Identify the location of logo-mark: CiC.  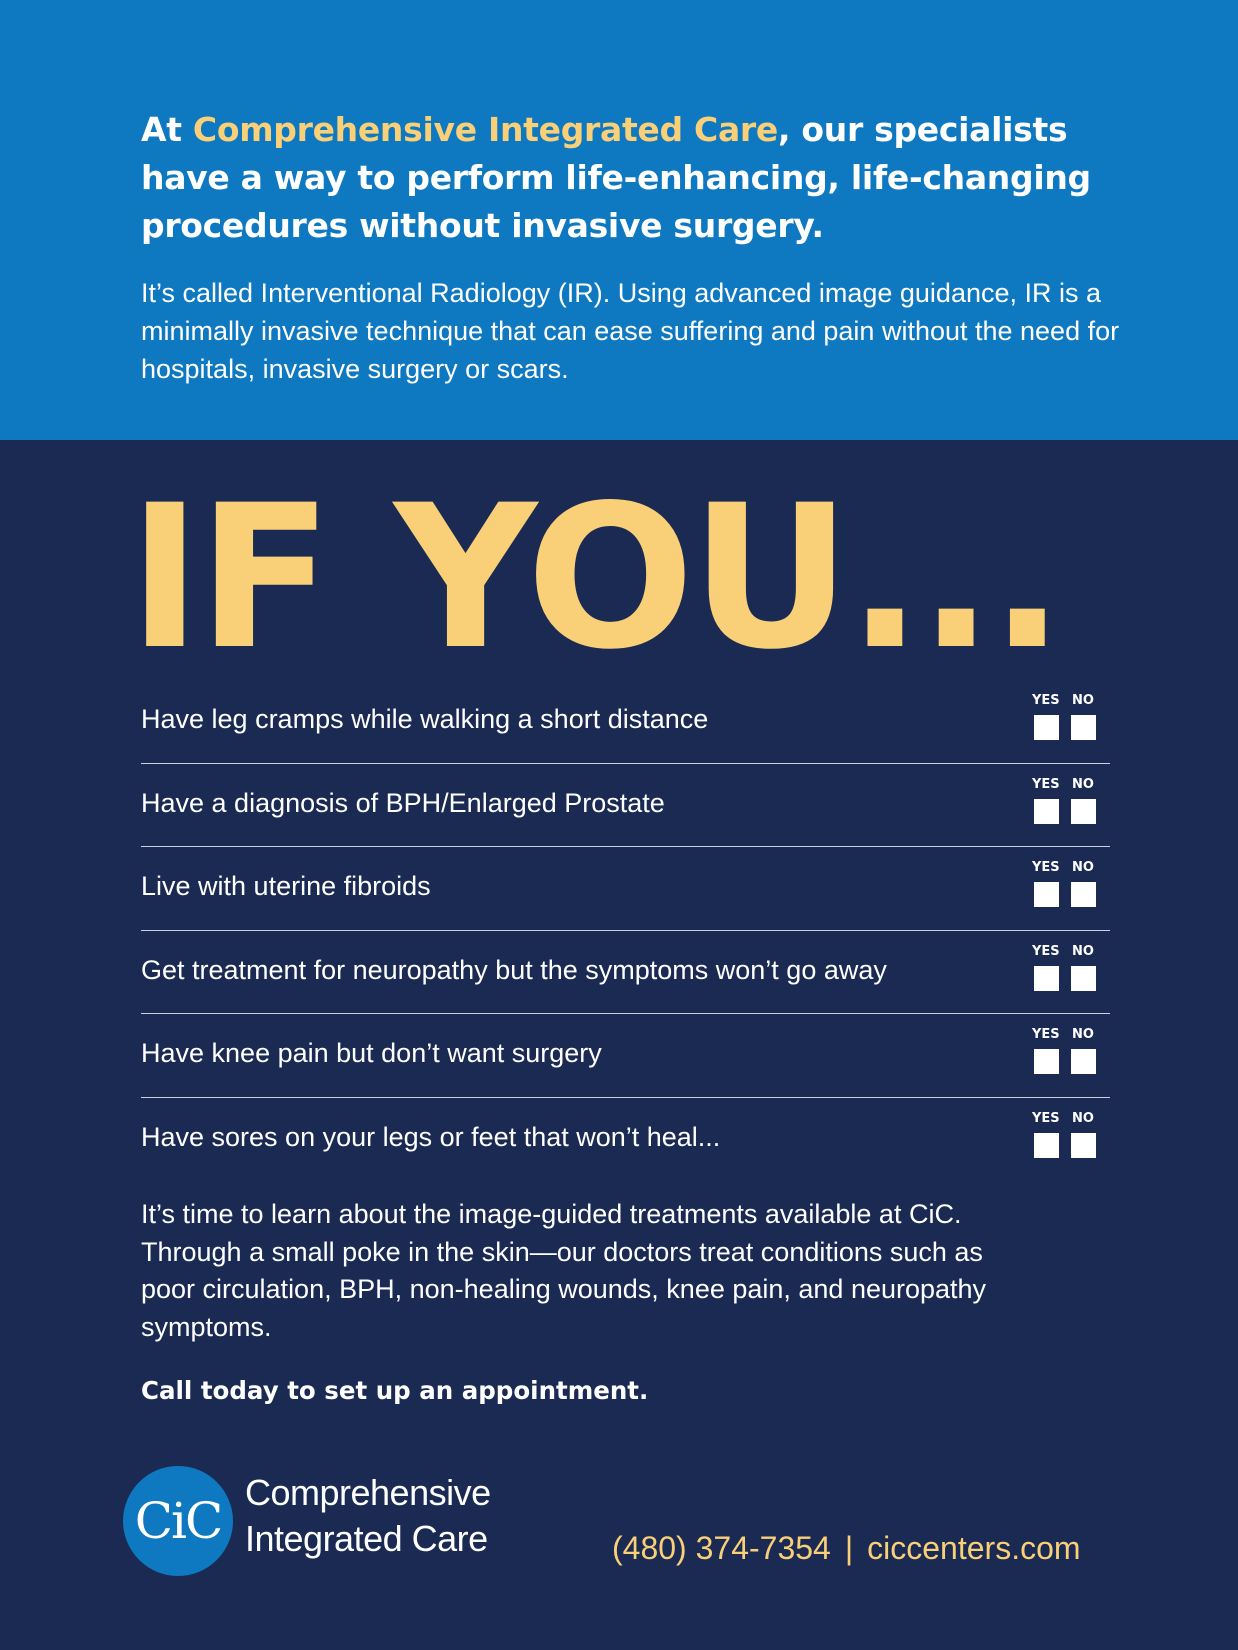
(179, 1521).